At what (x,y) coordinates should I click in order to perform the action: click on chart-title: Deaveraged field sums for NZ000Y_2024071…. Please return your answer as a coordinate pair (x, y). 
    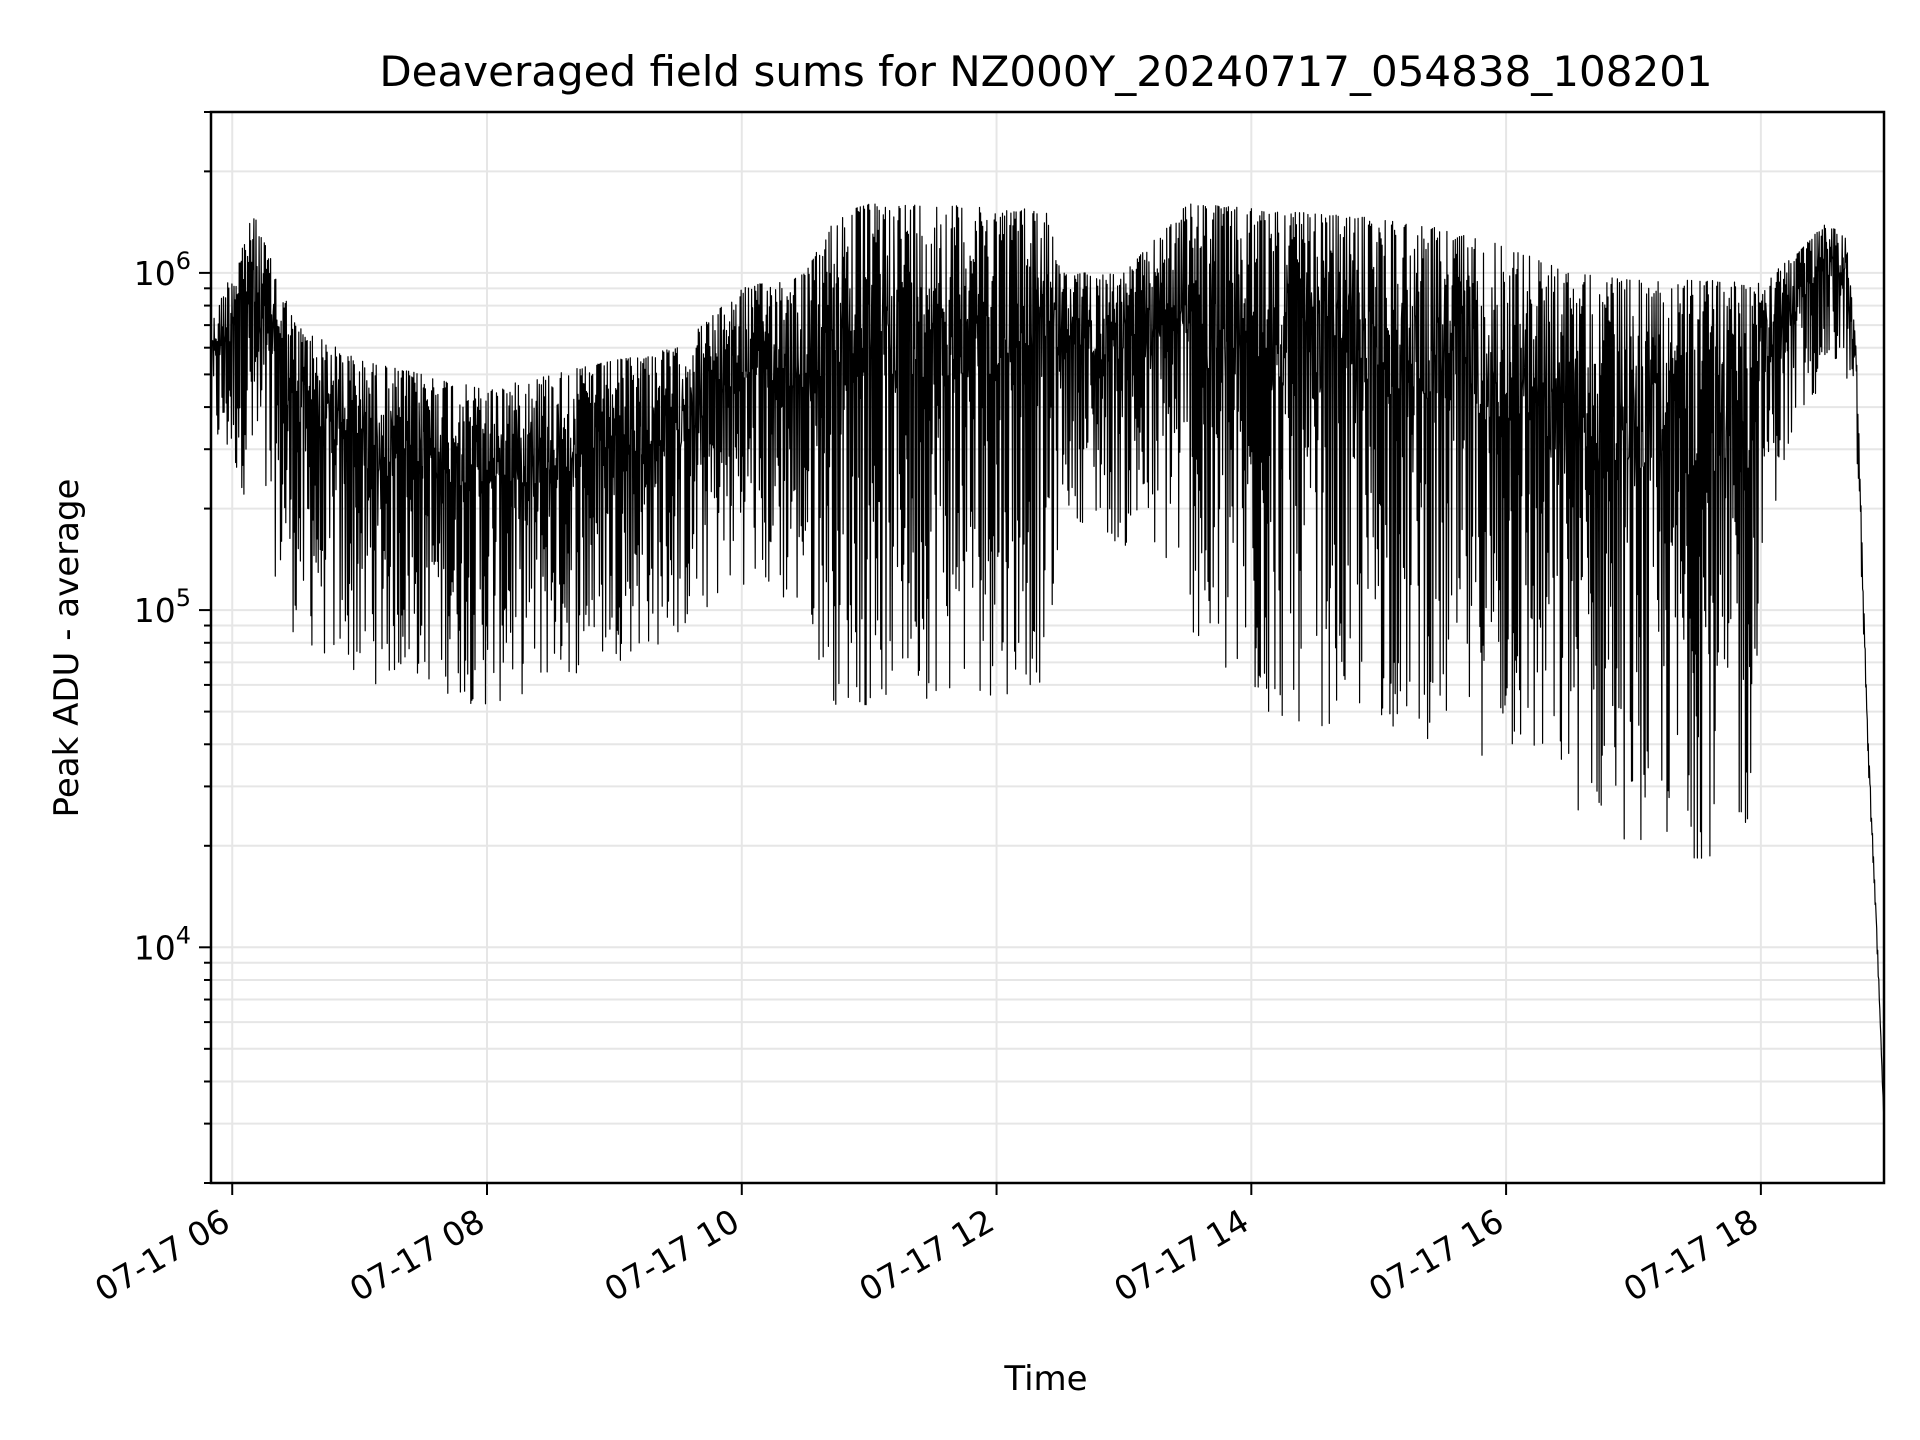
    Looking at the image, I should click on (1045, 71).